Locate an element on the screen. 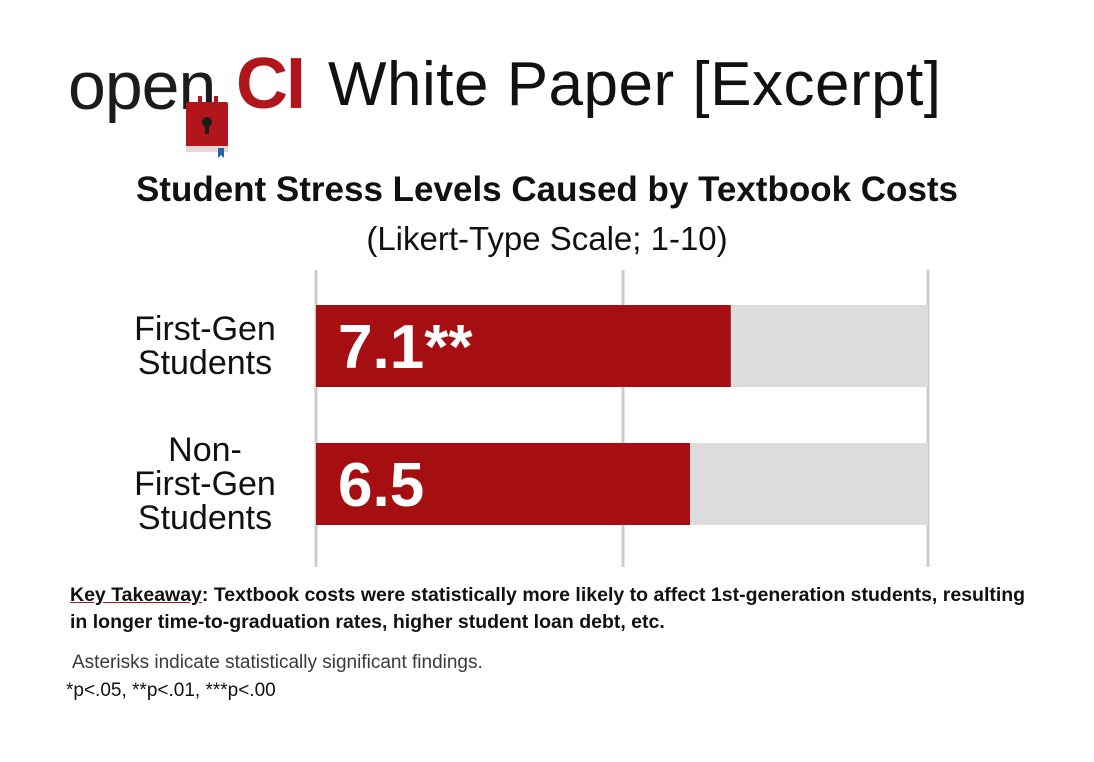 Image resolution: width=1094 pixels, height=762 pixels. category-label-line: Non- is located at coordinates (205, 450).